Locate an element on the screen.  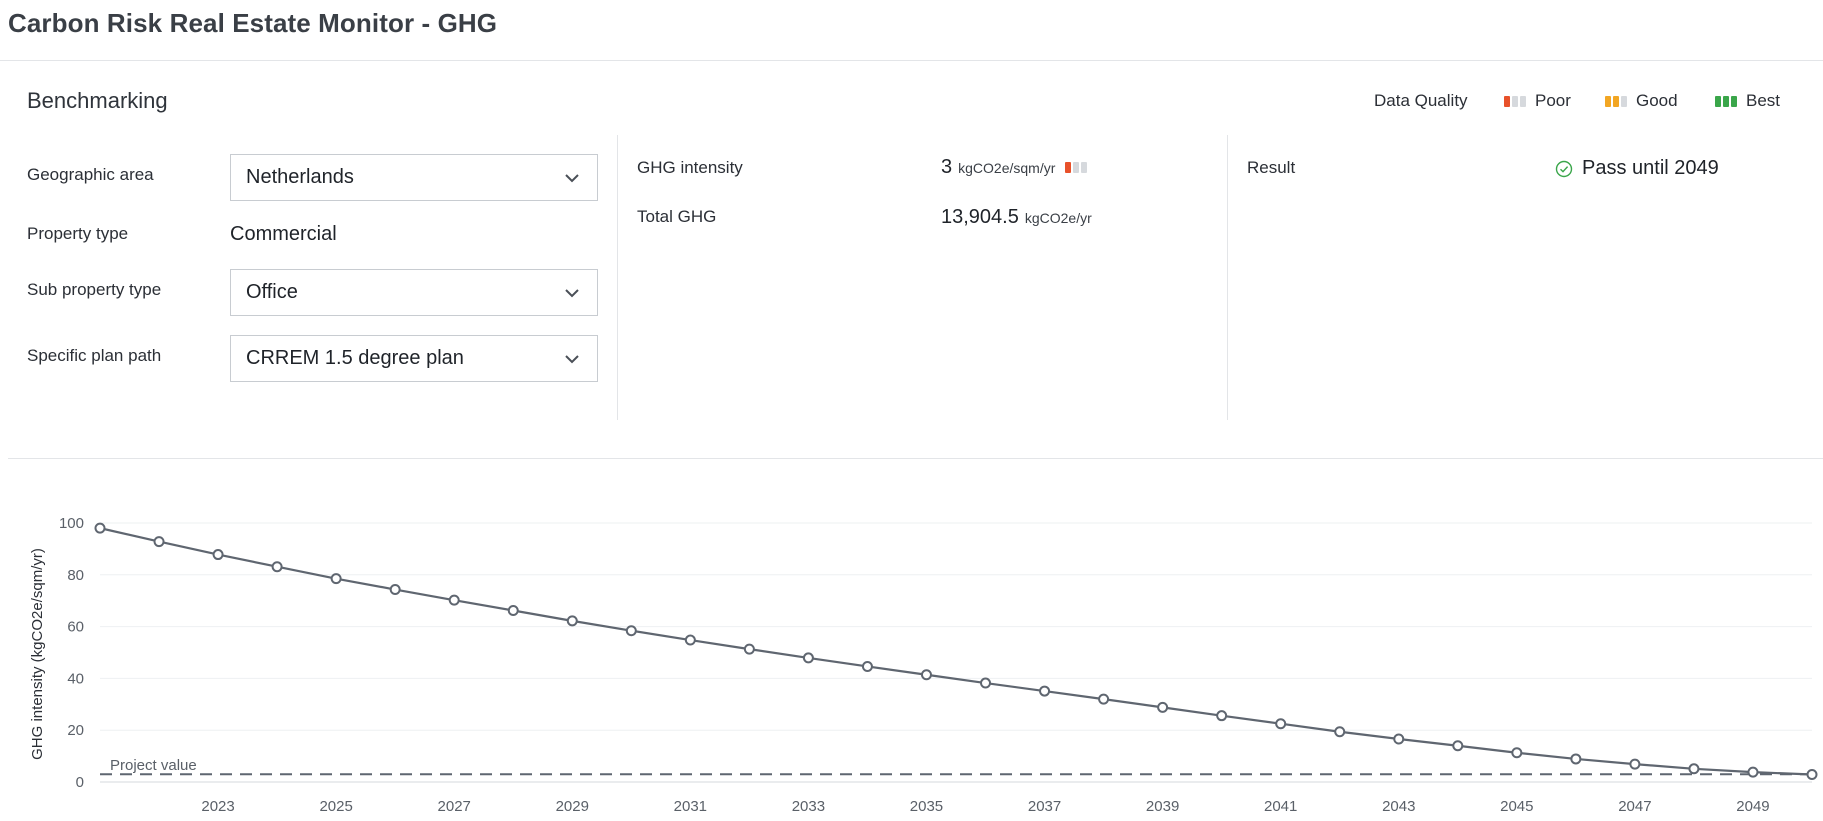
x-tick-label: 2041 is located at coordinates (1280, 806).